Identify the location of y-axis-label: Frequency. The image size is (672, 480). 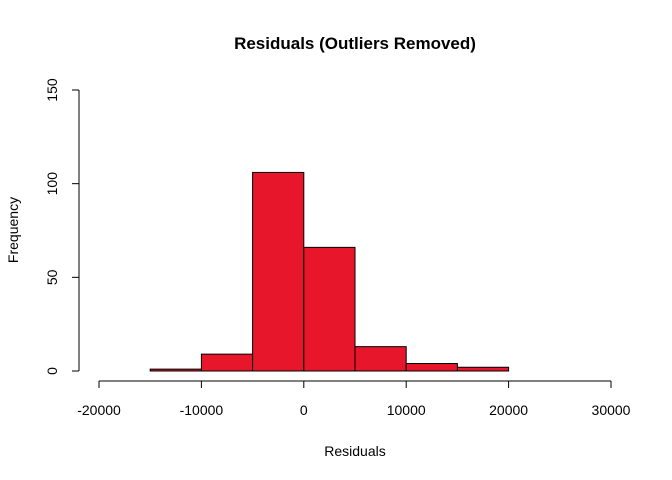
(13, 230).